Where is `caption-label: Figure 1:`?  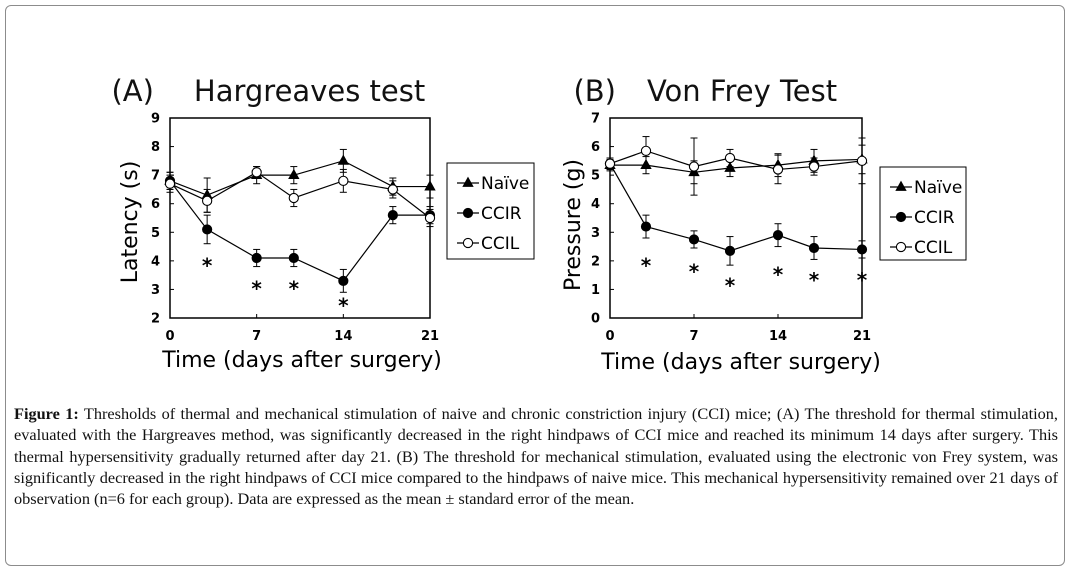
caption-label: Figure 1: is located at coordinates (46, 413).